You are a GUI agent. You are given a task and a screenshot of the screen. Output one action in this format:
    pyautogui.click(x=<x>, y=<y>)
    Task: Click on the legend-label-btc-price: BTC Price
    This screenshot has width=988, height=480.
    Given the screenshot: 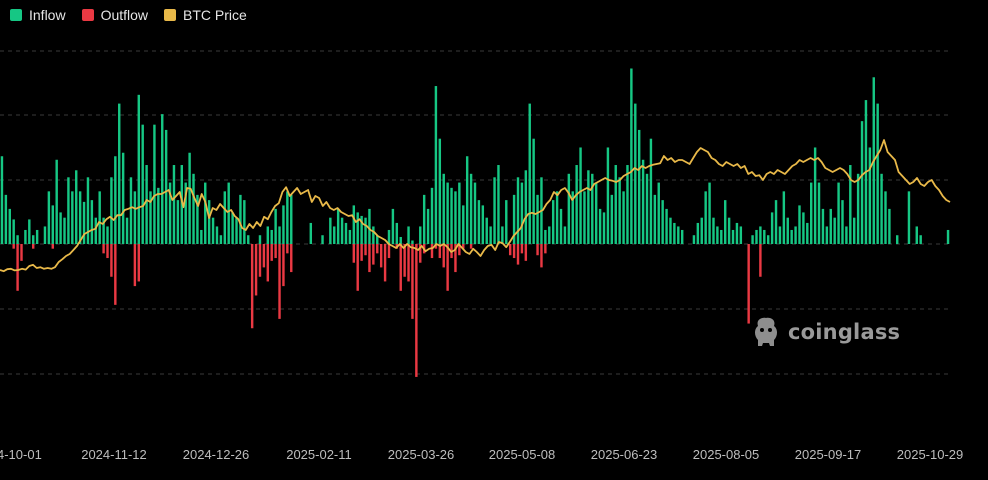 What is the action you would take?
    pyautogui.click(x=215, y=15)
    